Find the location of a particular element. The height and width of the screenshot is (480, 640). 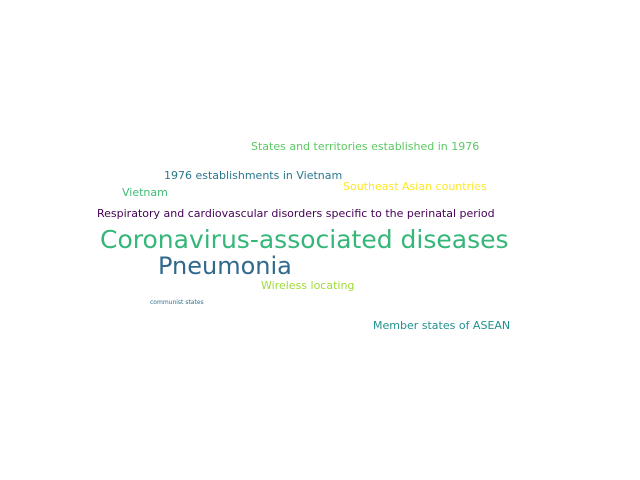

word-coronavirus-associated-diseases: Coronavirus-associated diseases is located at coordinates (304, 239).